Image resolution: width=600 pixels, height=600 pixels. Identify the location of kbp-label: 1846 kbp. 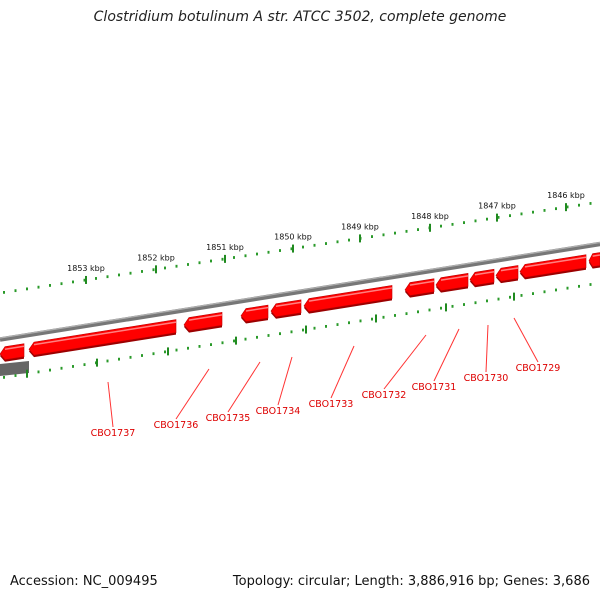
(566, 195).